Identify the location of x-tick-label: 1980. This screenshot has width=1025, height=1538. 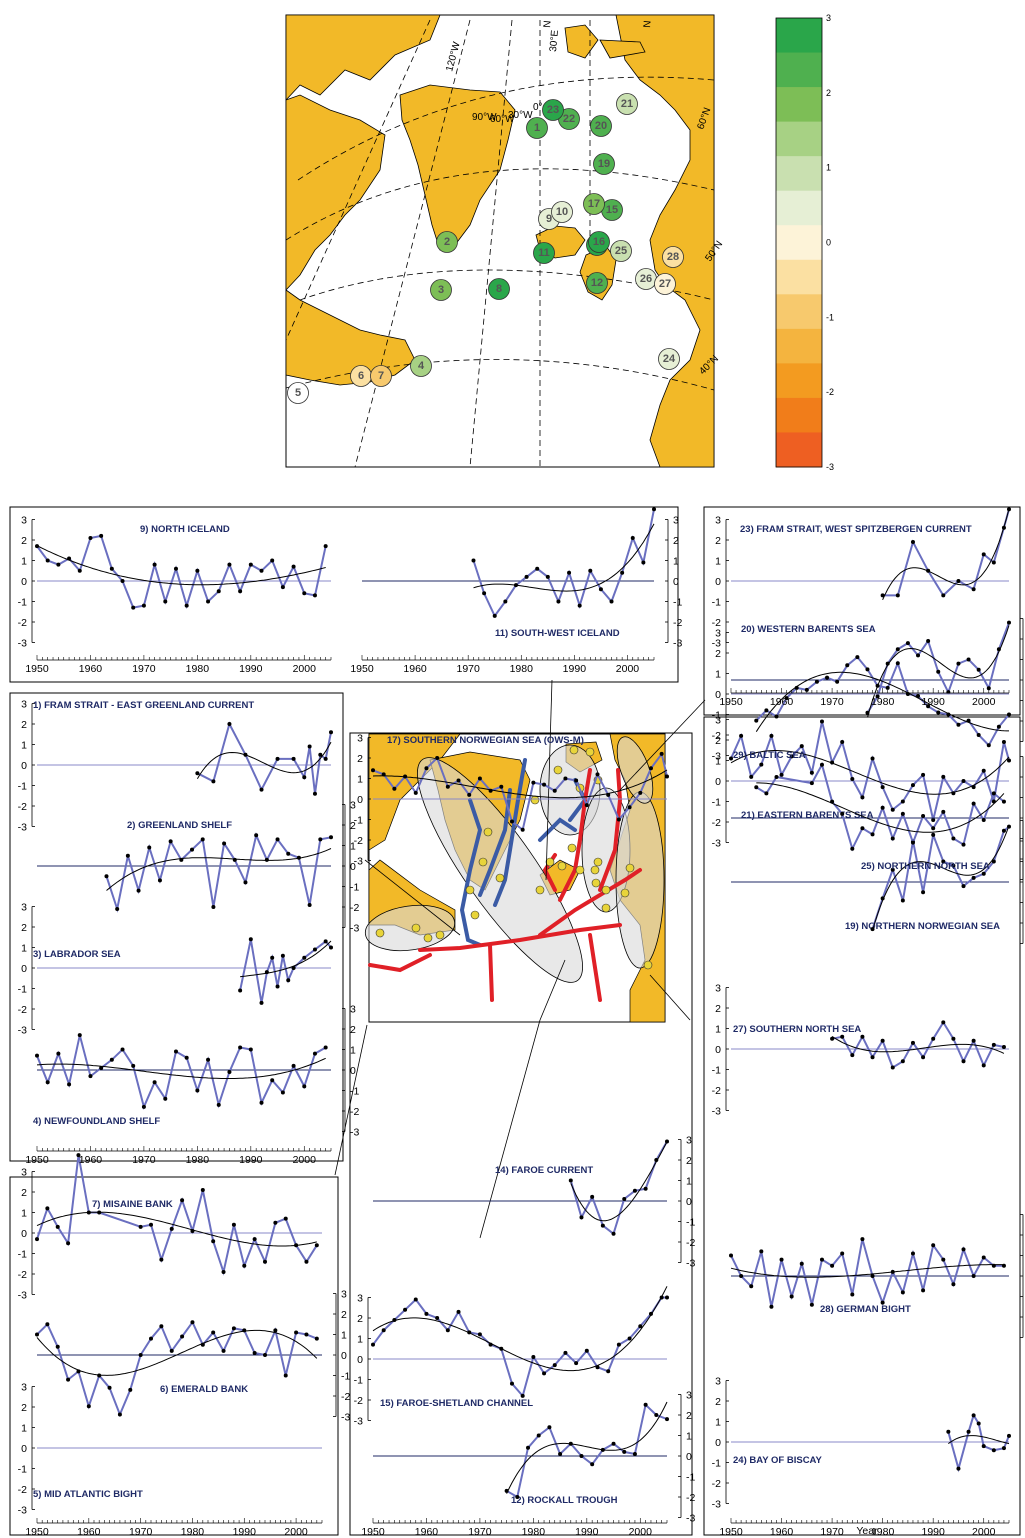
(883, 702).